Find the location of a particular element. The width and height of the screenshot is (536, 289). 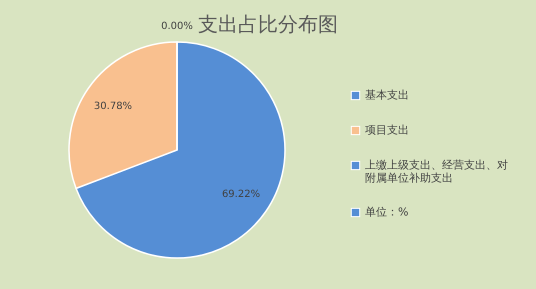

legend-label: 上缴上级支出、经营支出、对附属单位补助支出 is located at coordinates (436, 171).